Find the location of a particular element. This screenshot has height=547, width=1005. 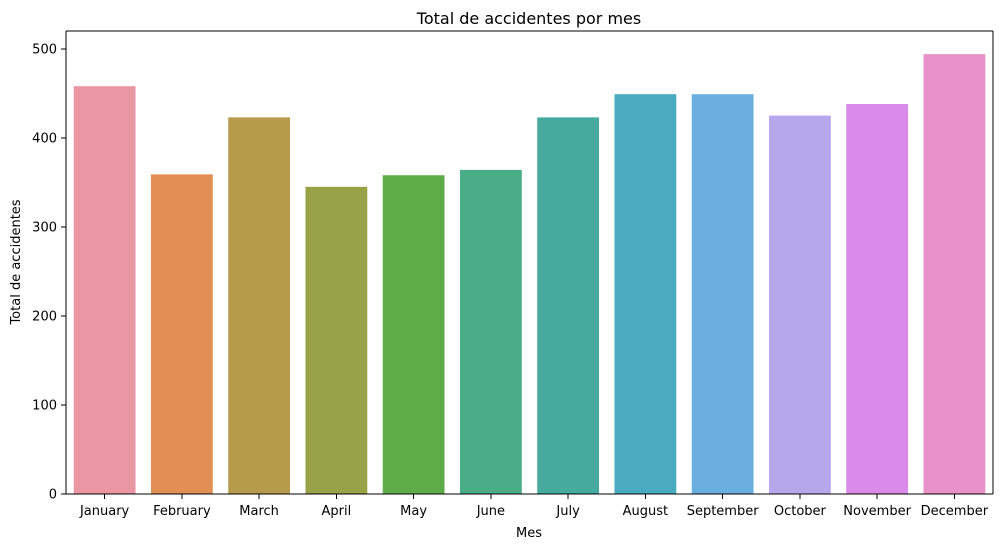

bar-november is located at coordinates (877, 299).